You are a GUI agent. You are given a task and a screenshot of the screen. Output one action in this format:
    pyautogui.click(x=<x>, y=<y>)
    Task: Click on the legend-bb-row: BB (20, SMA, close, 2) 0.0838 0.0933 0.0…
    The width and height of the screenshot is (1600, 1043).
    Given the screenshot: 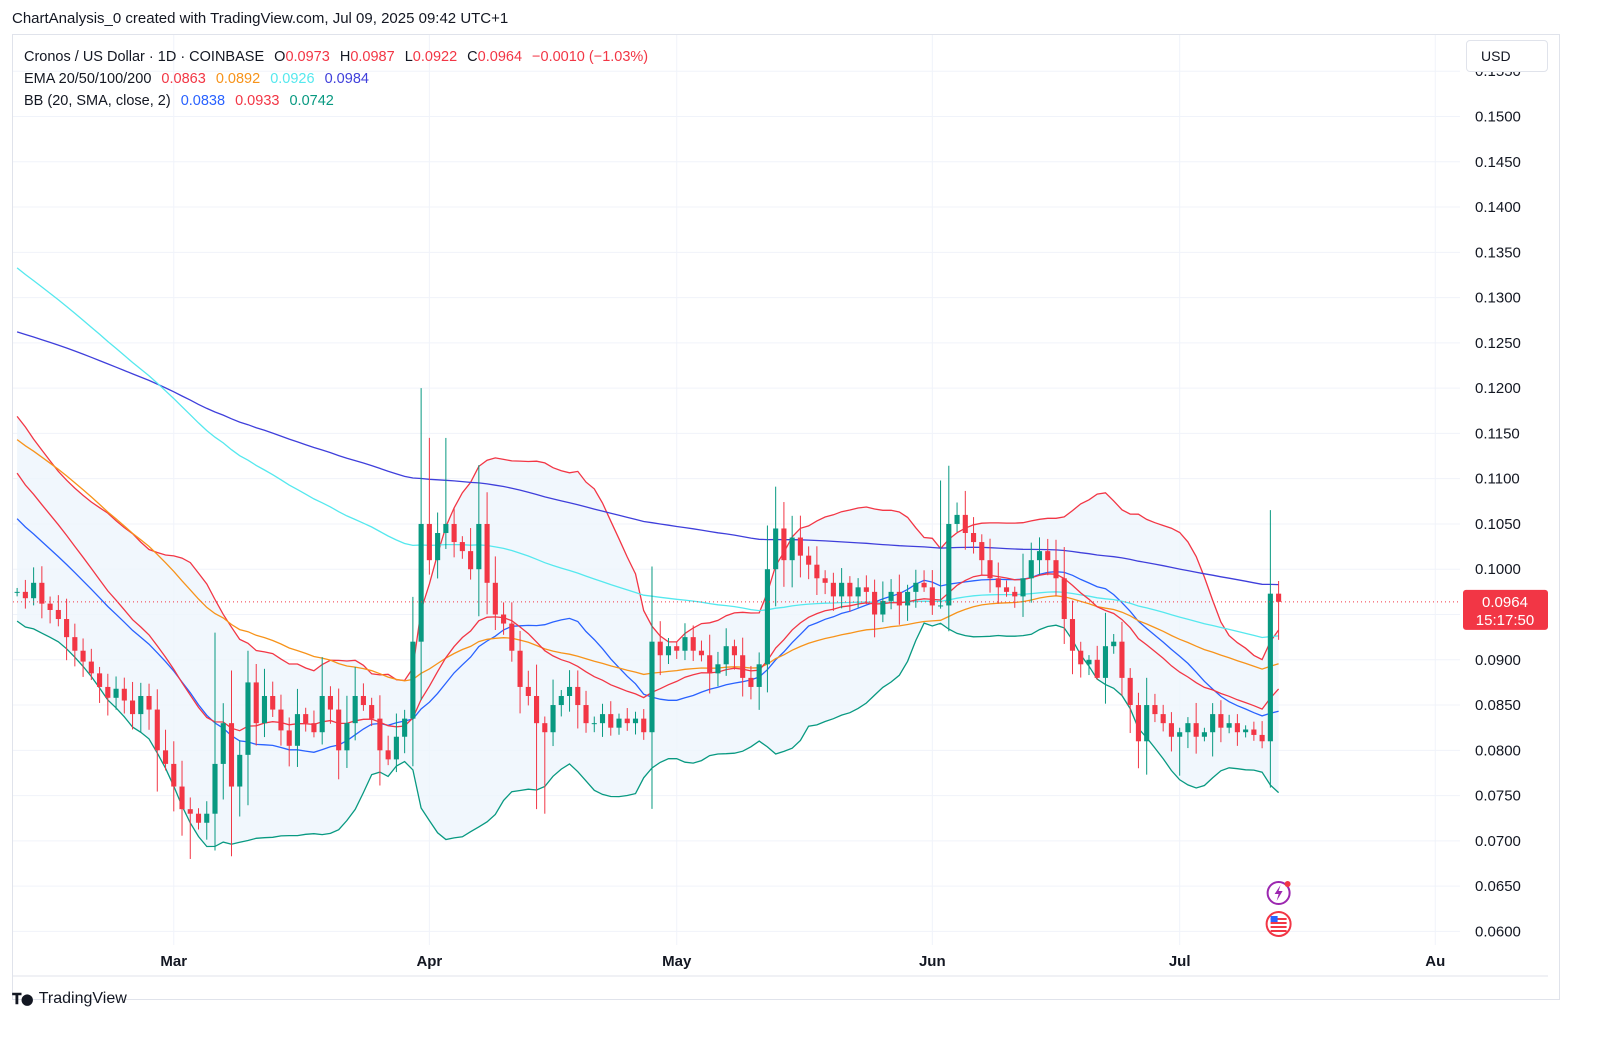 What is the action you would take?
    pyautogui.click(x=339, y=101)
    